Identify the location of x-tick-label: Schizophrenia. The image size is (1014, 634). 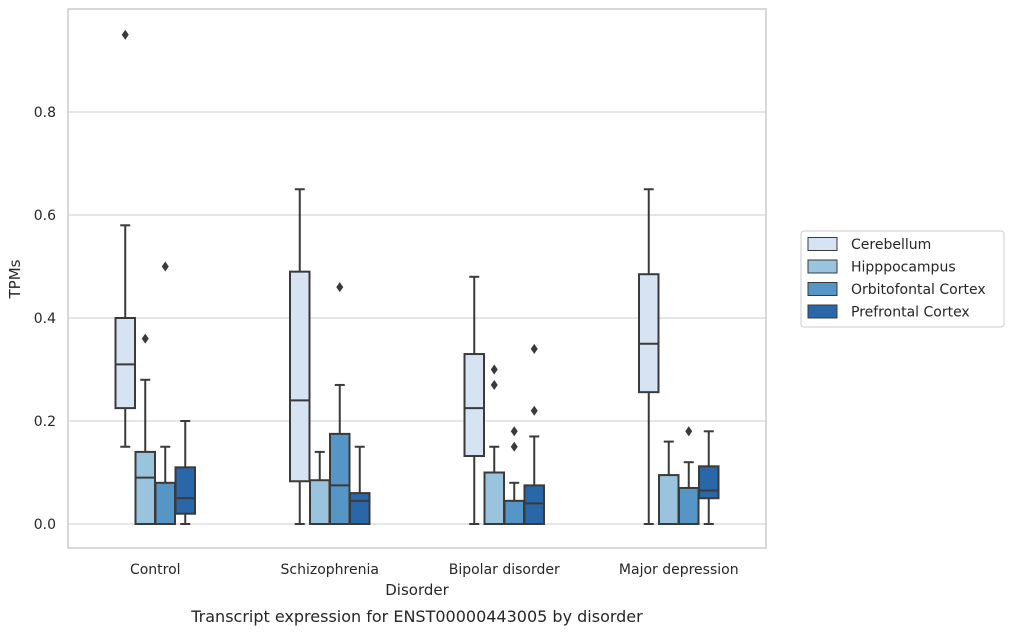
(330, 570).